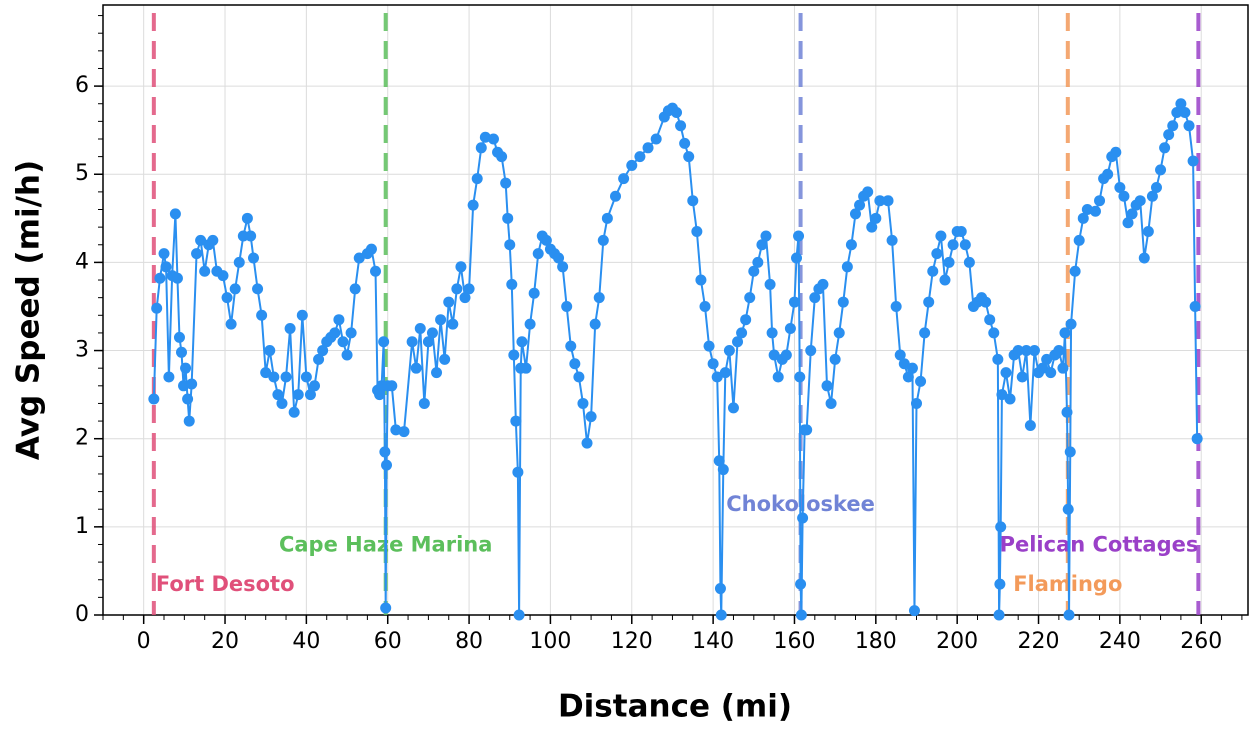 The image size is (1255, 731). Describe the element at coordinates (675, 707) in the screenshot. I see `x-axis-title: Distance (mi)` at that location.